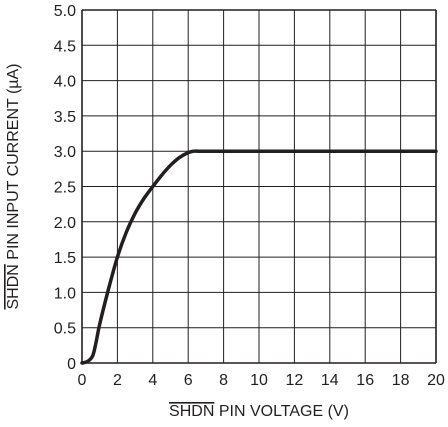 The height and width of the screenshot is (427, 448). I want to click on x-tick-labels: 0 2 4 6 8 10 12 14 16 18 20, so click(261, 380).